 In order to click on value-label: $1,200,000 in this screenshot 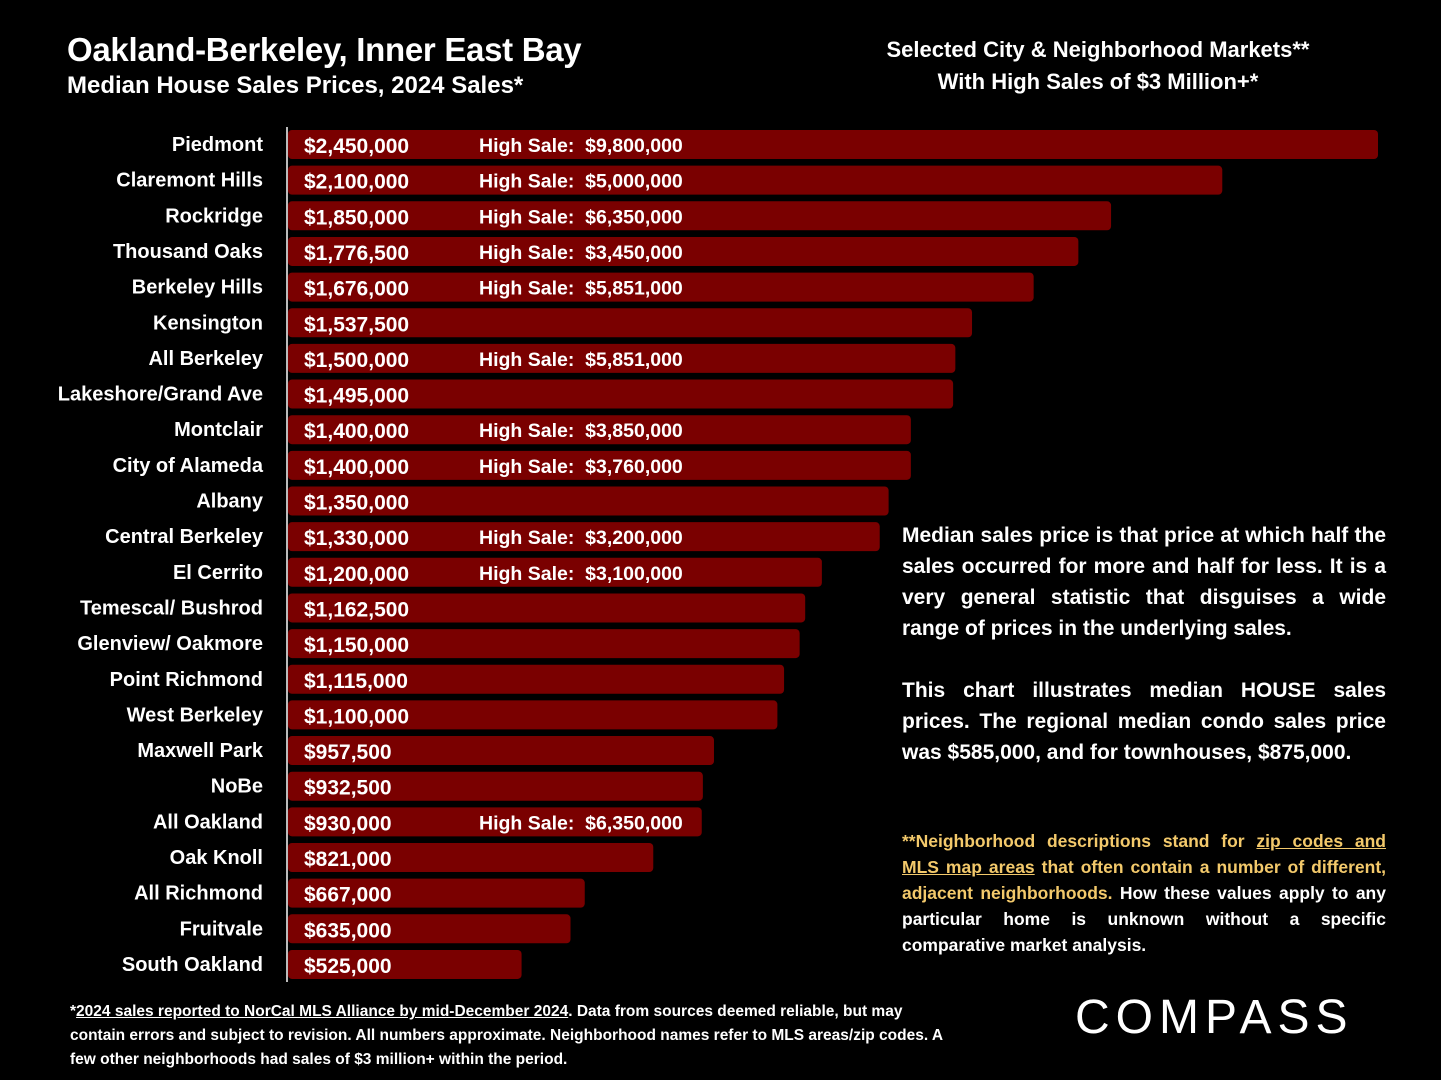, I will do `click(356, 574)`.